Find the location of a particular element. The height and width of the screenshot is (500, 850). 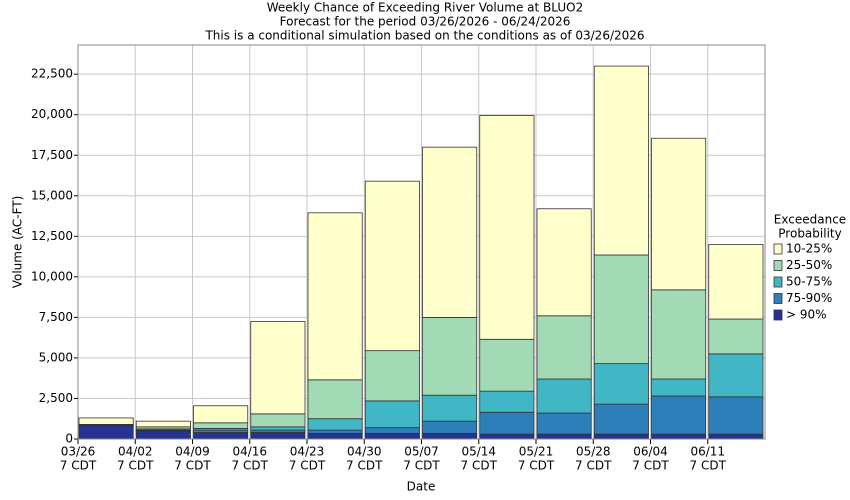

y-tick-label: 10,000 is located at coordinates (52, 276).